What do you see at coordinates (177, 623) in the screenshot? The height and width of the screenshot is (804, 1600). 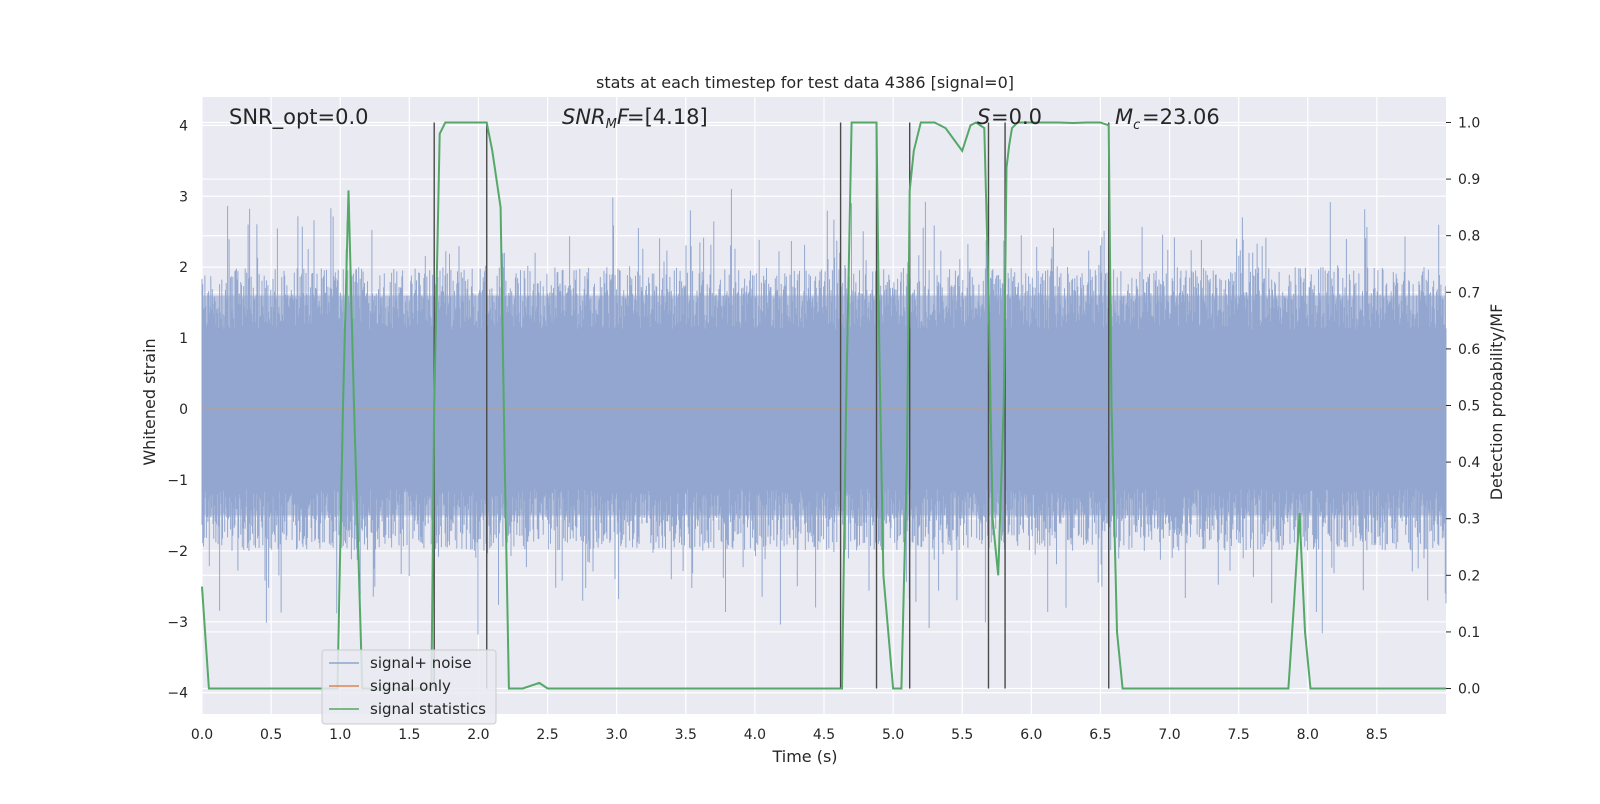 I see `y-tick-label-left: −3` at bounding box center [177, 623].